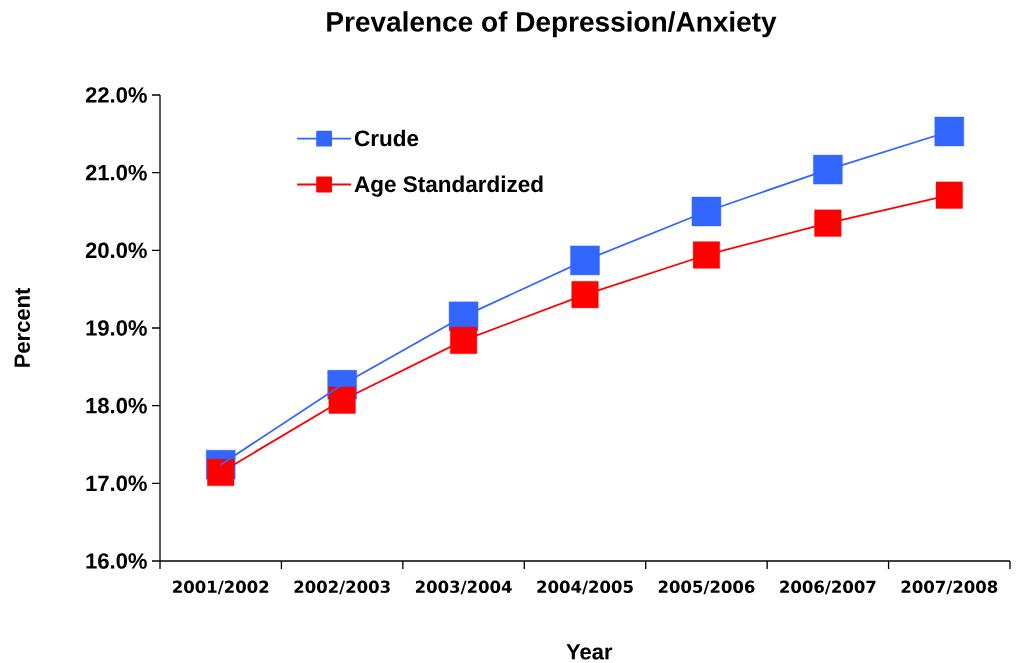 The width and height of the screenshot is (1018, 663). I want to click on x-tick-label: 2002/2003, so click(342, 587).